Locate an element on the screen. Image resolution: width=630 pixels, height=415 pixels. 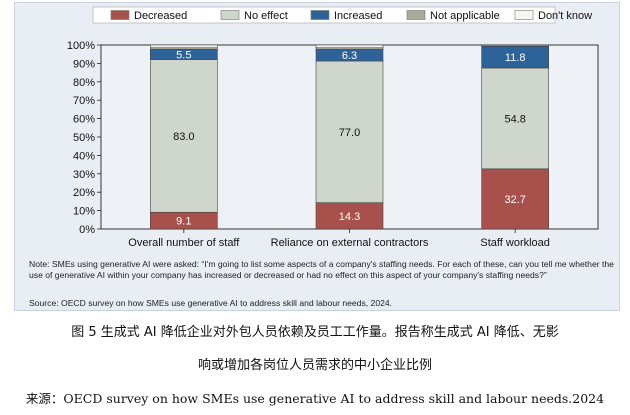
bar-don-t-know-reliance-on-external-contractors is located at coordinates (349, 46).